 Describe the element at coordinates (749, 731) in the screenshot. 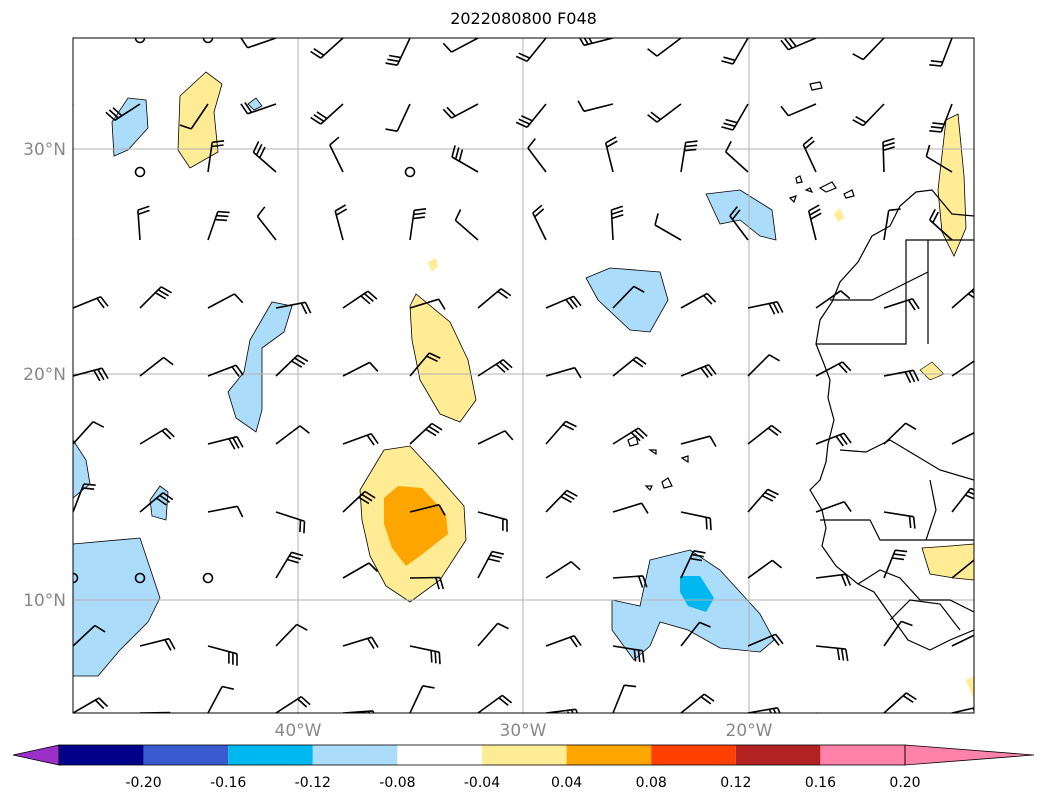

I see `lon-label-20w: 20°W` at that location.